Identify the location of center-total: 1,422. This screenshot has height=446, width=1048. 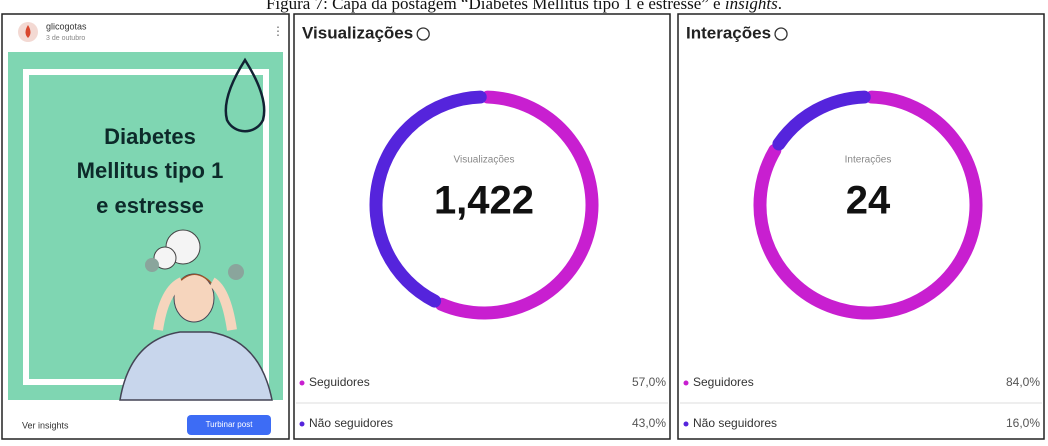
(484, 201).